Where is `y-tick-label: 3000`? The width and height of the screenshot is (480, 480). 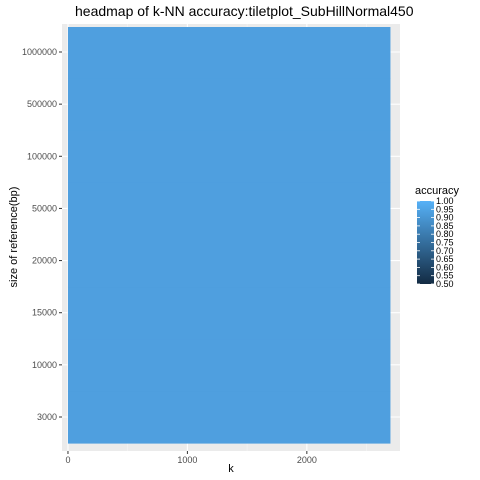
y-tick-label: 3000 is located at coordinates (47, 417).